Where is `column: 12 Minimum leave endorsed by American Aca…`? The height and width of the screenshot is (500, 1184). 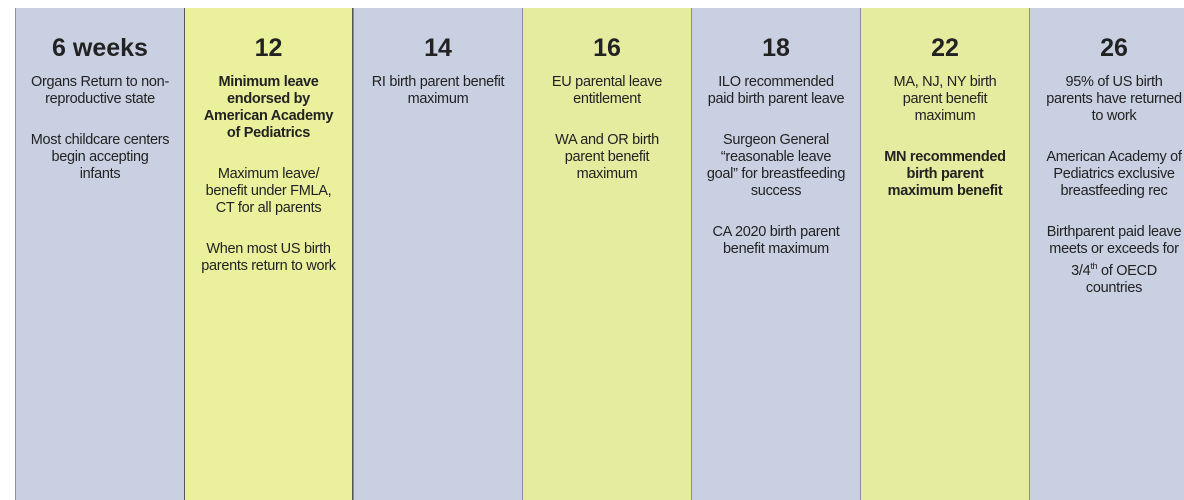
column: 12 Minimum leave endorsed by American Aca… is located at coordinates (268, 254).